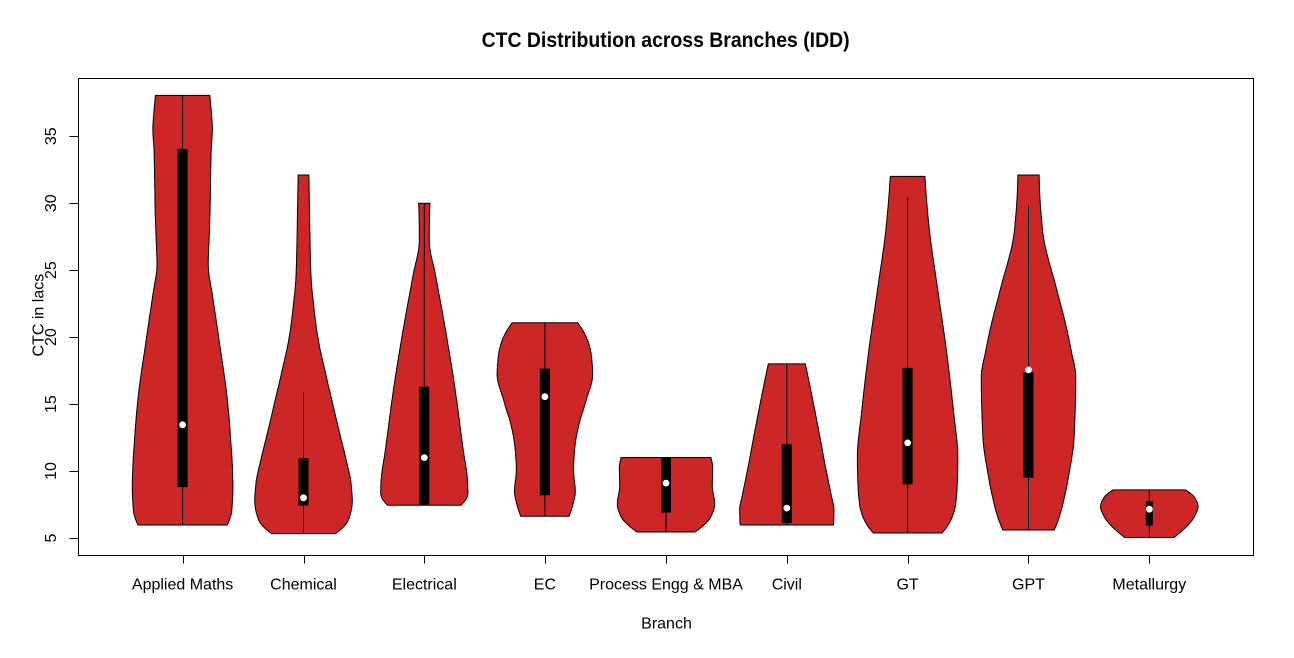  I want to click on svg-text: Branch, so click(666, 624).